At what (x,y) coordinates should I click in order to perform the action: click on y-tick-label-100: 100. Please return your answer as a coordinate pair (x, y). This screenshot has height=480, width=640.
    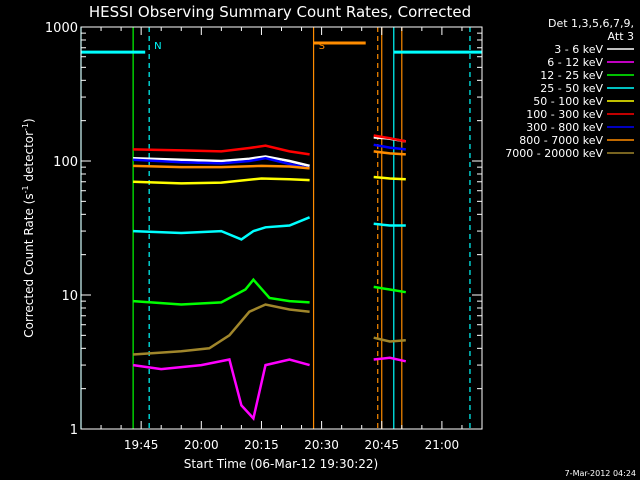
    Looking at the image, I should click on (65, 162).